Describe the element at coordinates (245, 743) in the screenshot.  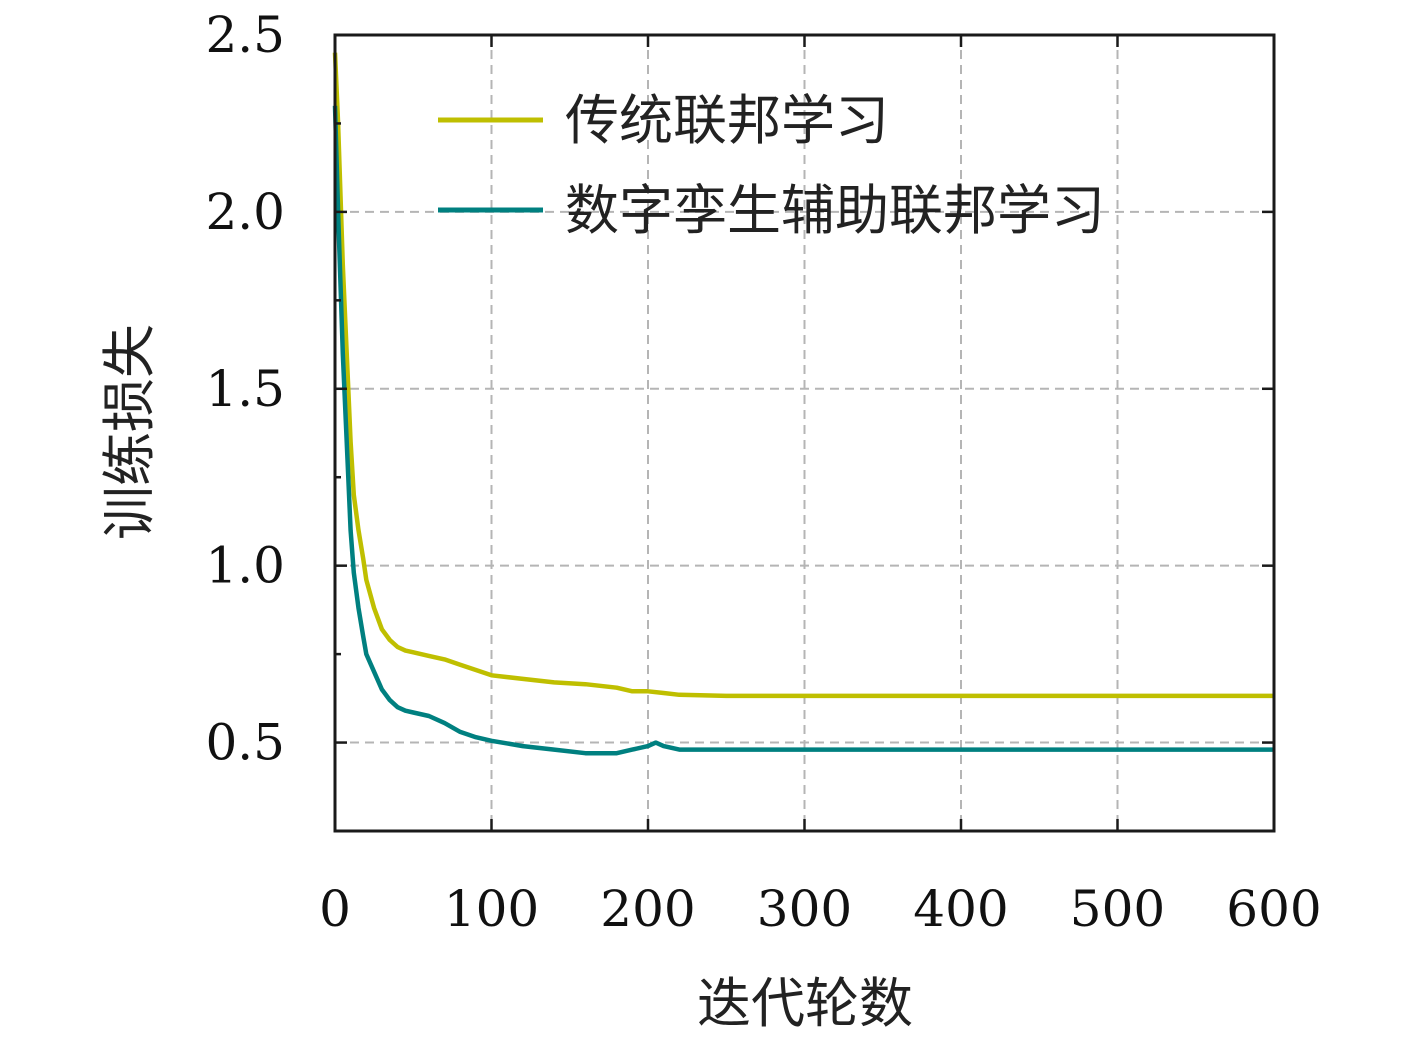
I see `y-tick-label: 0.5` at that location.